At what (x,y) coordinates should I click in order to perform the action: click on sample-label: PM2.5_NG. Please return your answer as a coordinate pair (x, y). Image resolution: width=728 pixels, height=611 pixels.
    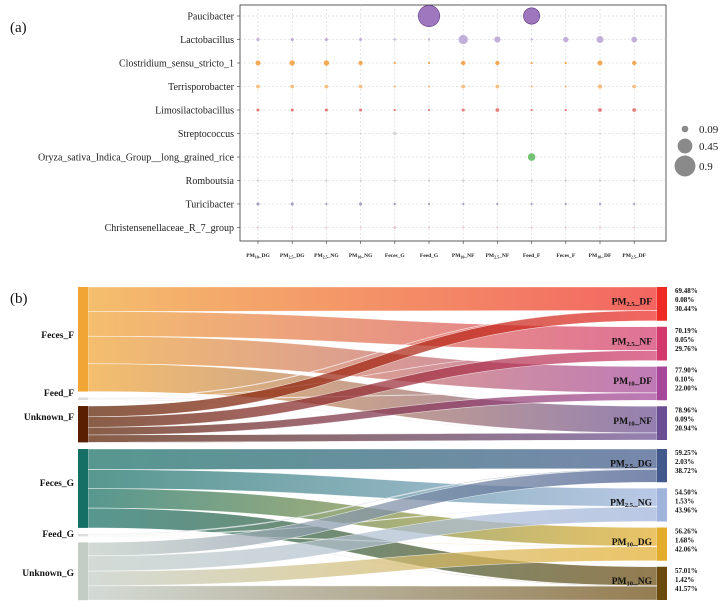
    Looking at the image, I should click on (326, 256).